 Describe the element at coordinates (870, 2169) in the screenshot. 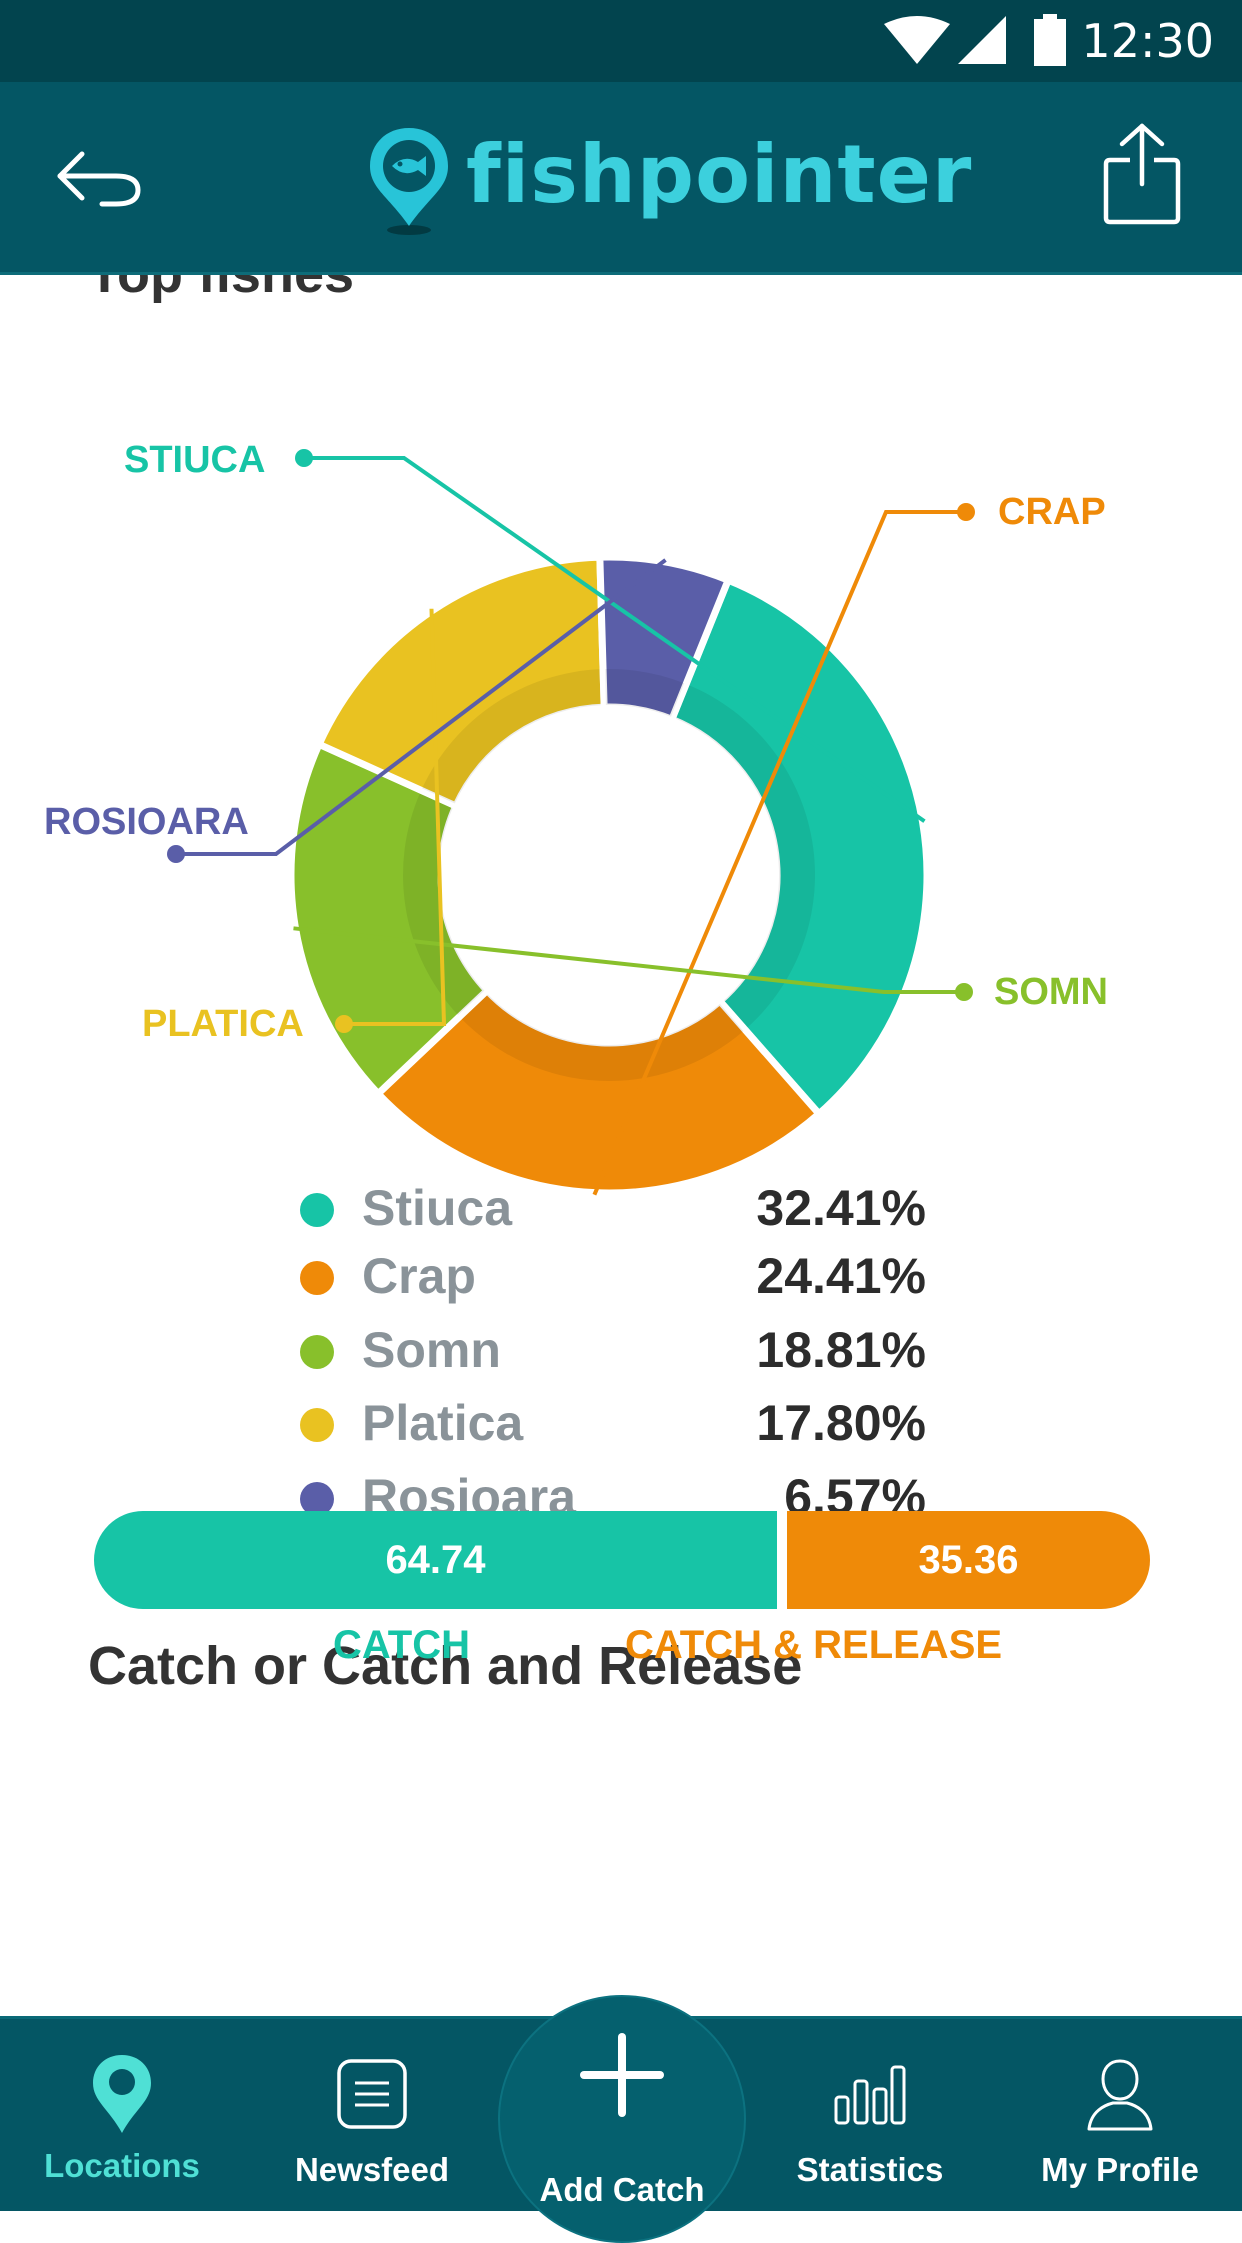

I see `nav-label: Statistics` at that location.